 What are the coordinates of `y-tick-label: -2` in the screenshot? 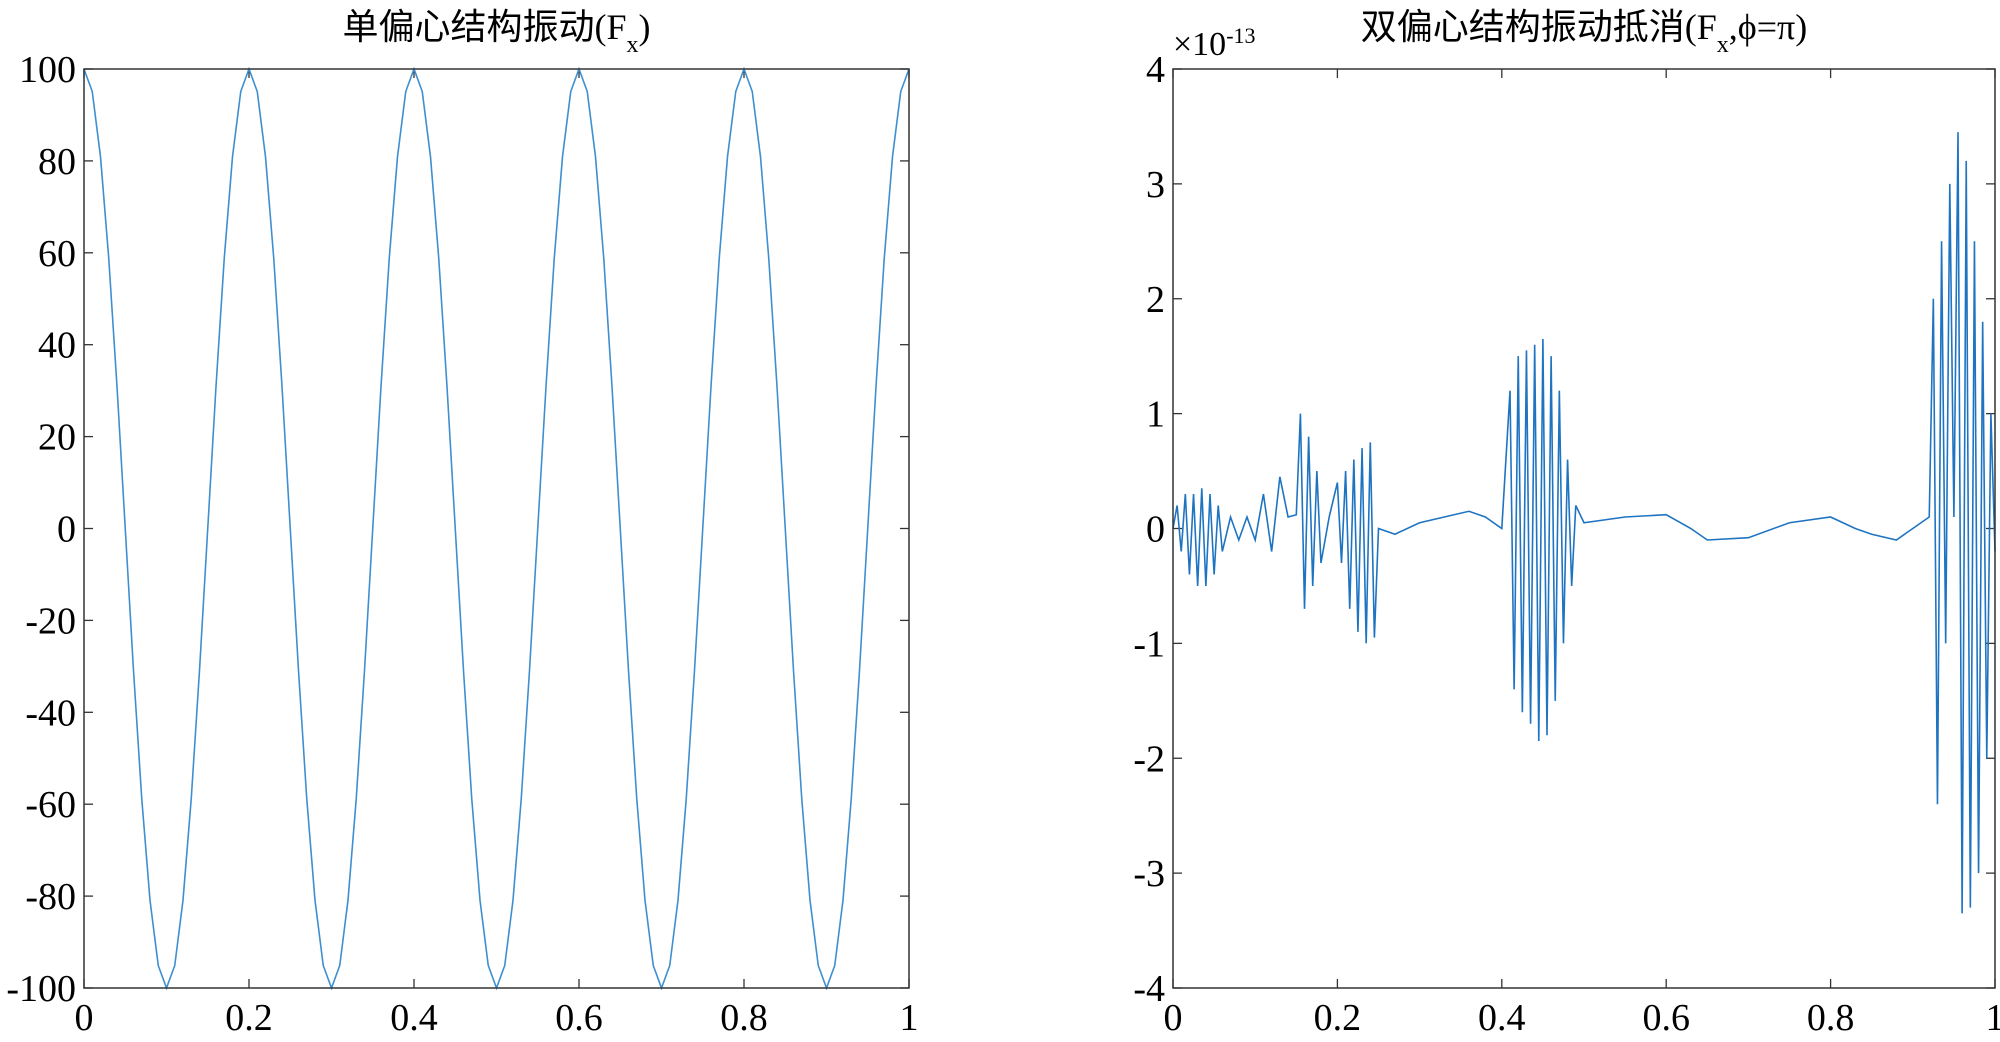 It's located at (1149, 759).